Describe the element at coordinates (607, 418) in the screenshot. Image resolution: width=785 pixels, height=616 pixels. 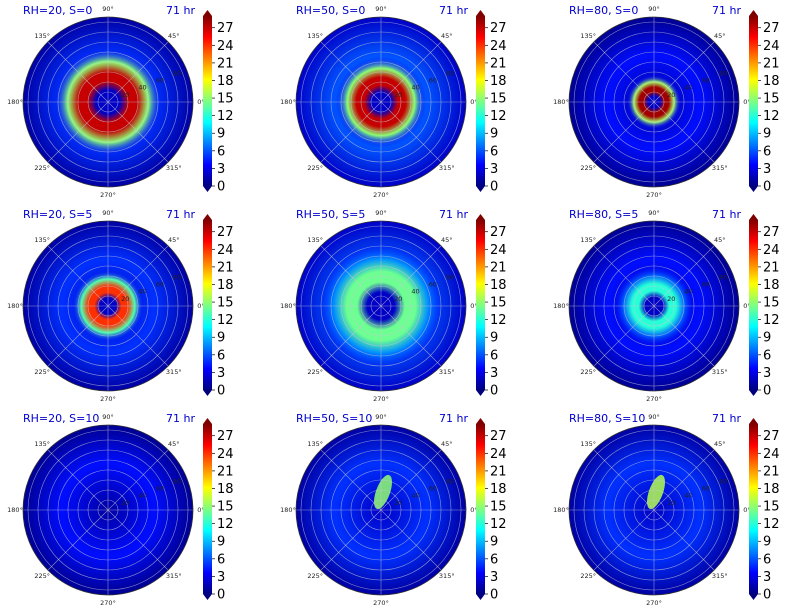
I see `panel-title: RH=80, S=10` at that location.